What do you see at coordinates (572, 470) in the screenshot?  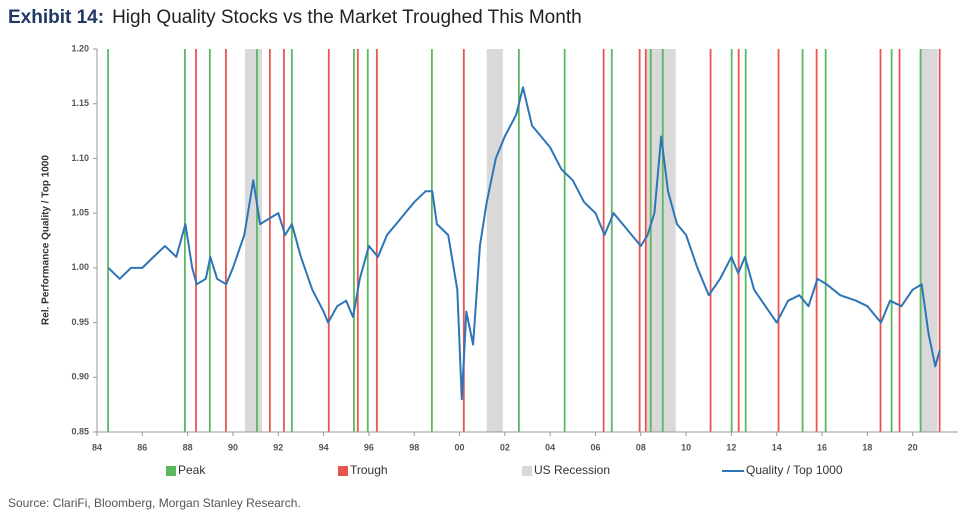 I see `legend-label: US Recession` at bounding box center [572, 470].